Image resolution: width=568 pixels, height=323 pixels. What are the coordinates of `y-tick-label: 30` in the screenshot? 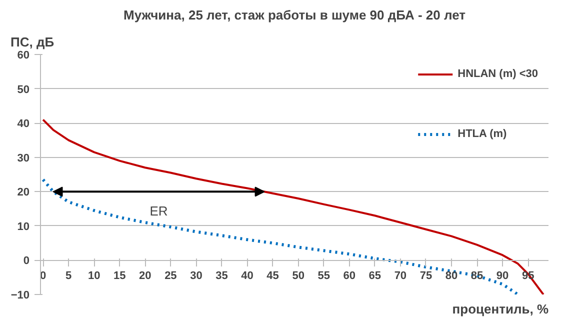 It's located at (23, 158).